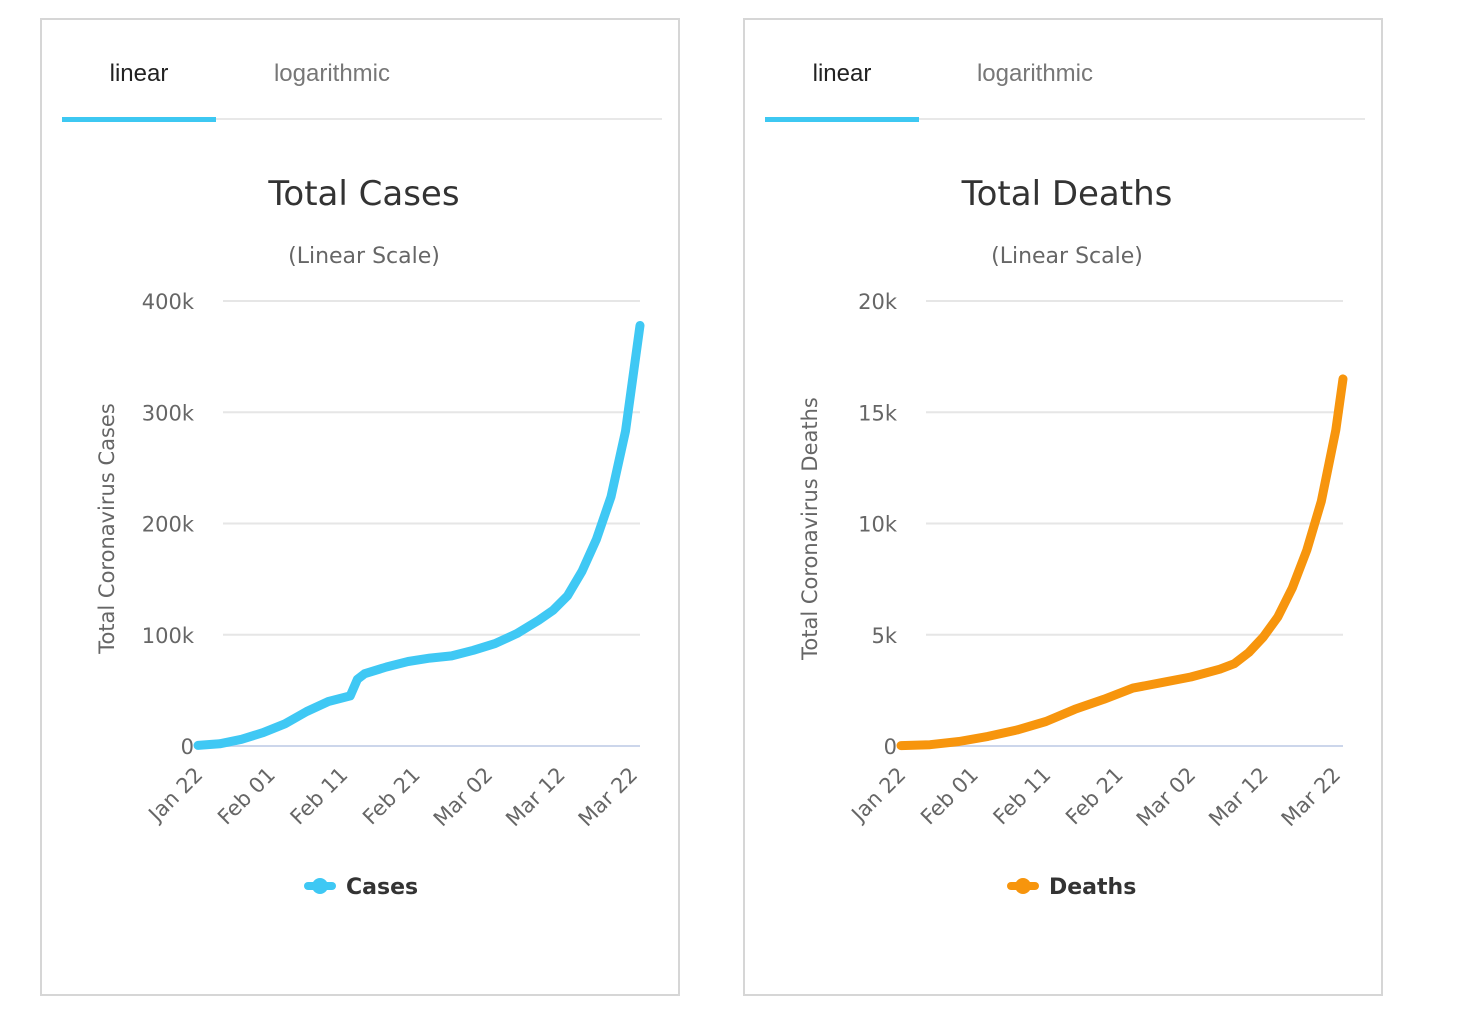  Describe the element at coordinates (1092, 887) in the screenshot. I see `legend-label: Deaths` at that location.